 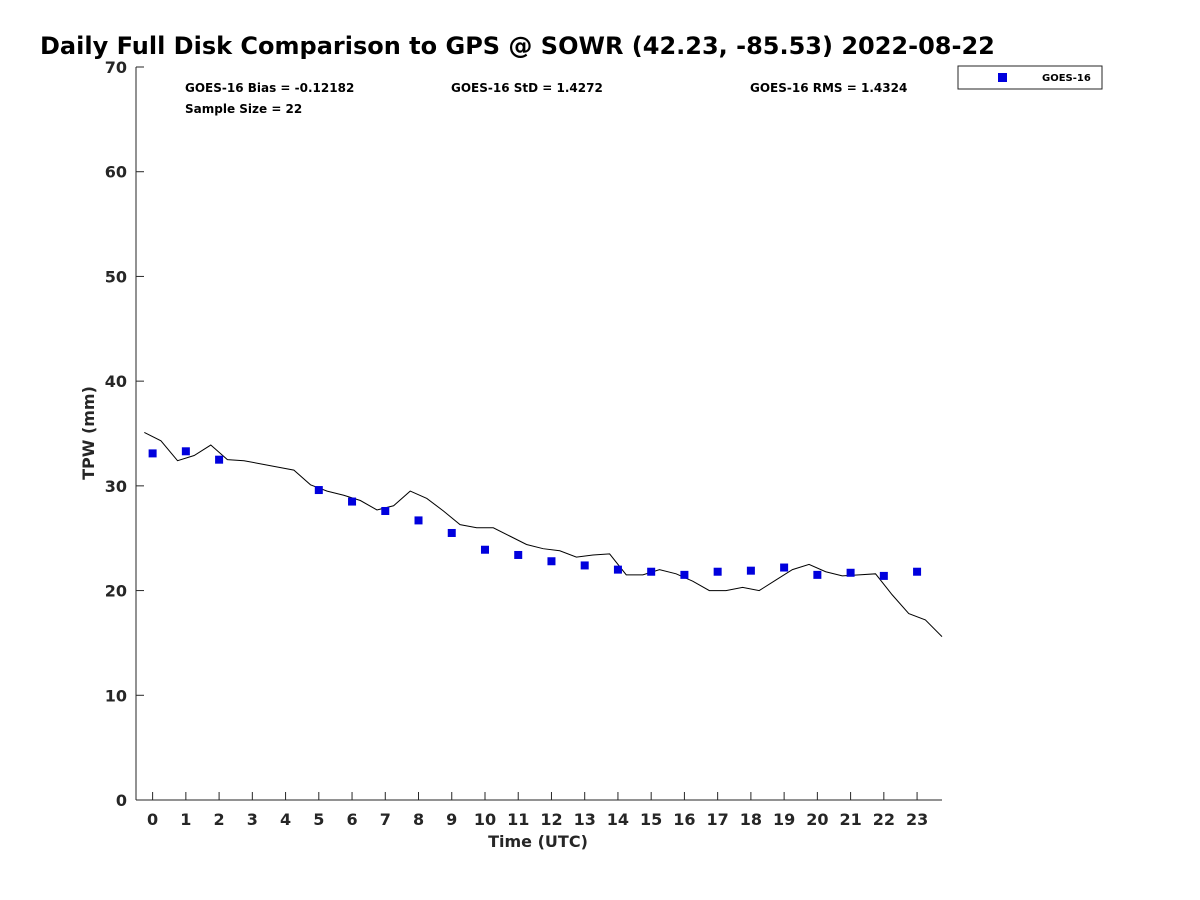 What do you see at coordinates (1066, 78) in the screenshot?
I see `legend-label-goes16: GOES-16` at bounding box center [1066, 78].